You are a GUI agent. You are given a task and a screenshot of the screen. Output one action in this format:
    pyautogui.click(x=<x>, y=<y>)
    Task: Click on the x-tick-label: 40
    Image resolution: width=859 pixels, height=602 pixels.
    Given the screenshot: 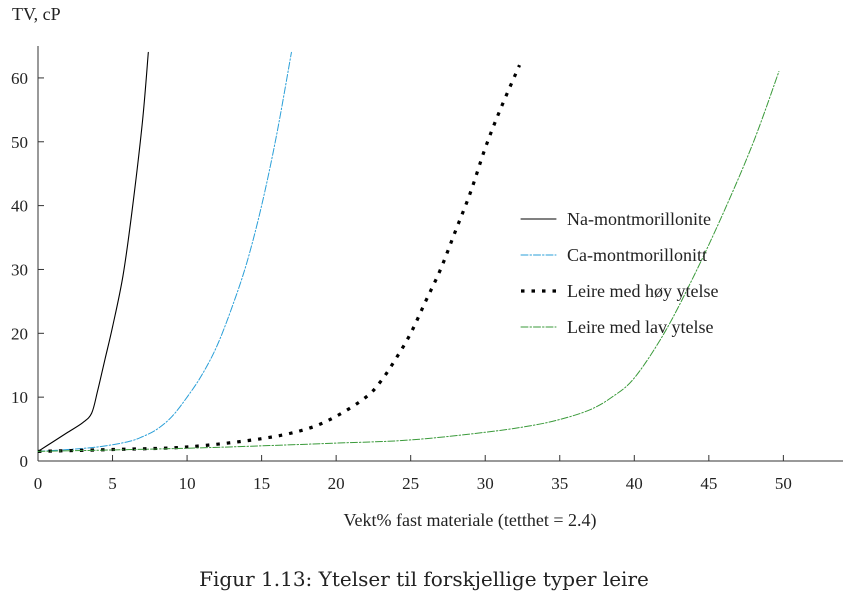 What is the action you would take?
    pyautogui.click(x=634, y=483)
    